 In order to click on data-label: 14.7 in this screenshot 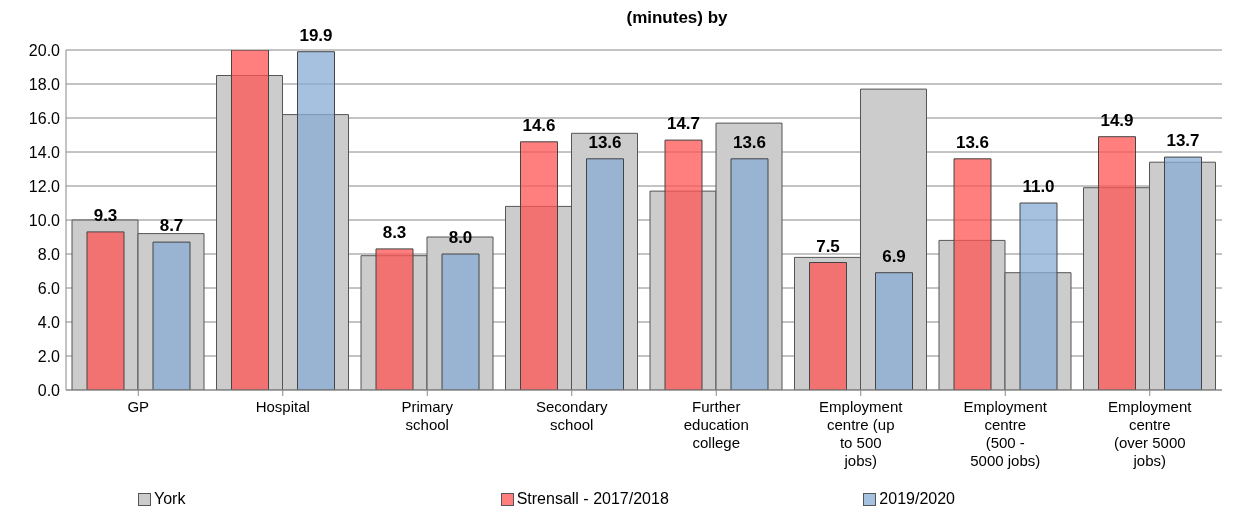, I will do `click(683, 124)`.